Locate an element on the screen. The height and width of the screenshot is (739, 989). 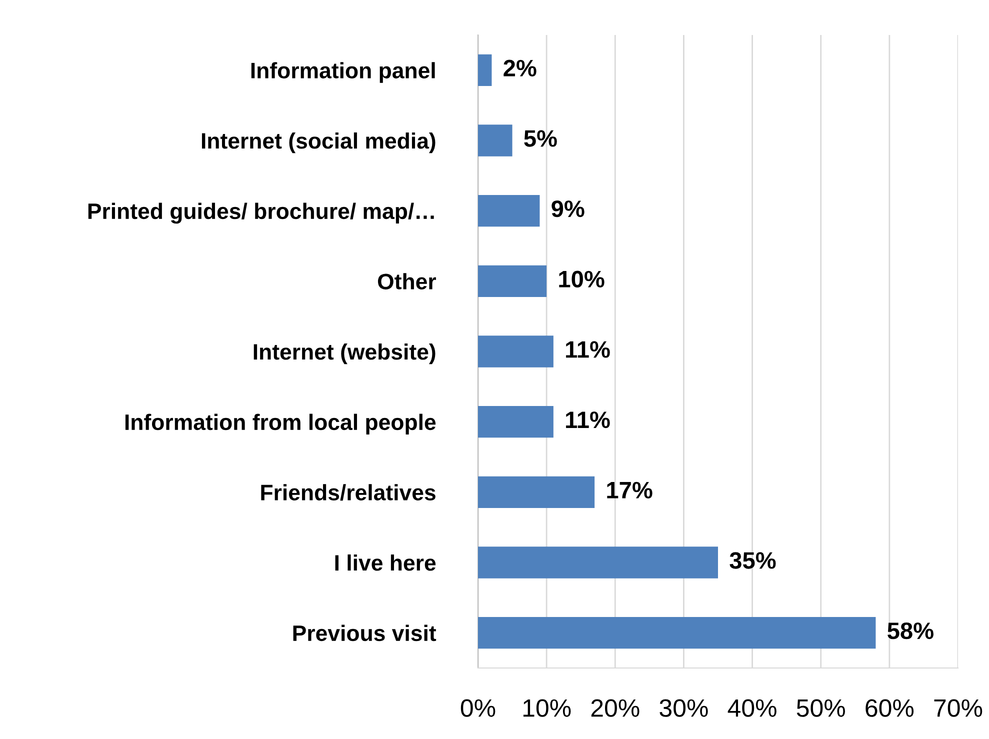
y-tick-label: Internet (social media) is located at coordinates (319, 143).